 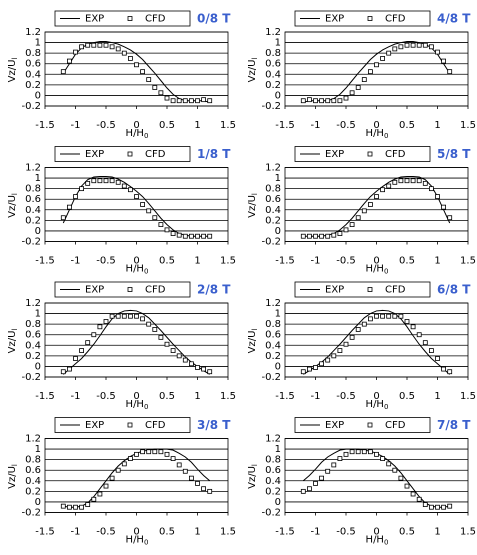 I want to click on x-tick-label: 0.5, so click(x=407, y=396).